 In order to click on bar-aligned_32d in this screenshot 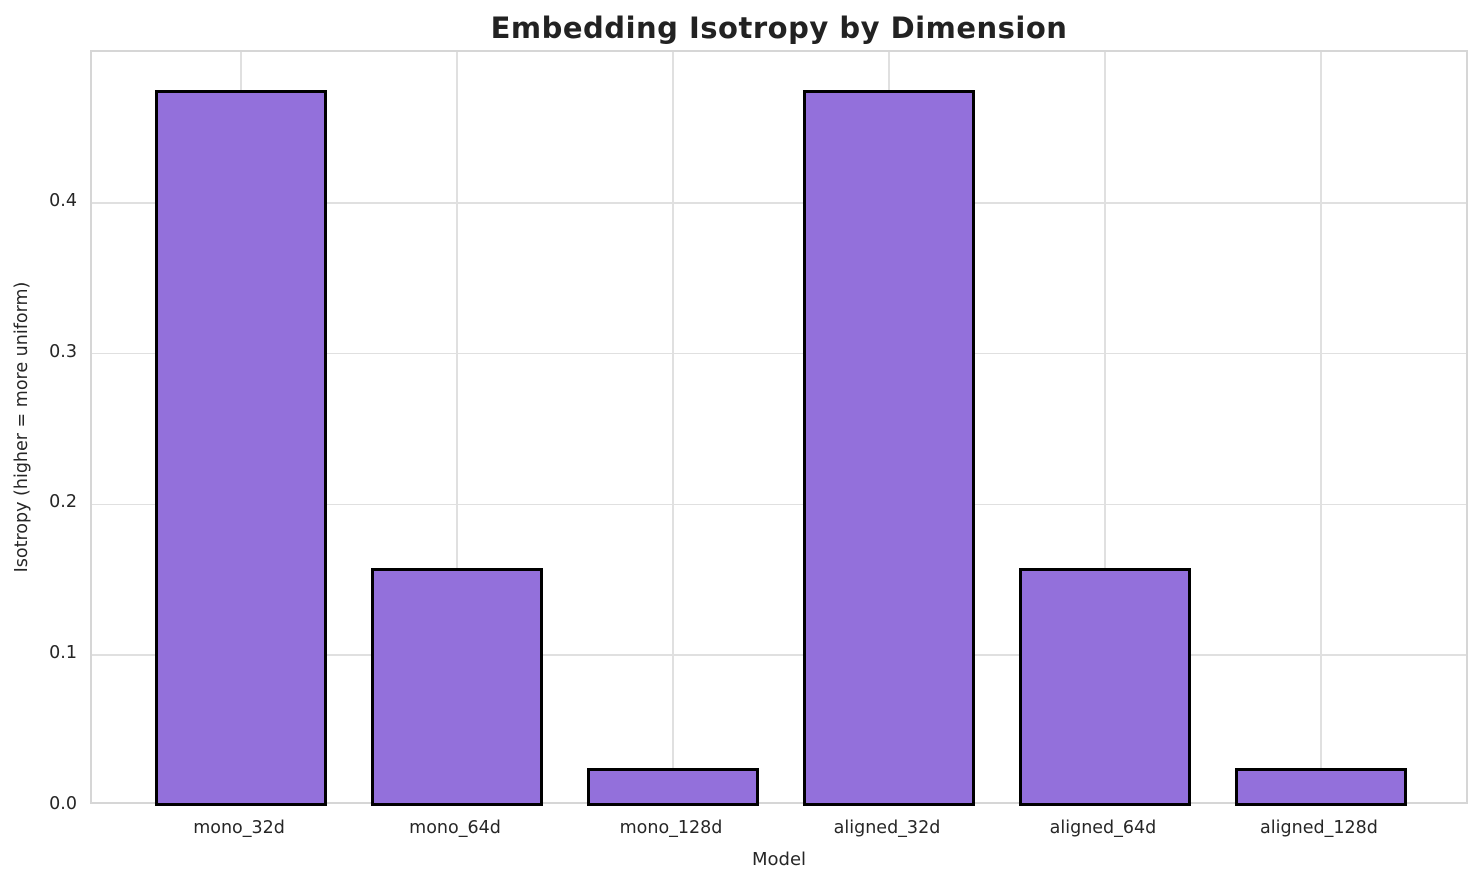, I will do `click(889, 447)`.